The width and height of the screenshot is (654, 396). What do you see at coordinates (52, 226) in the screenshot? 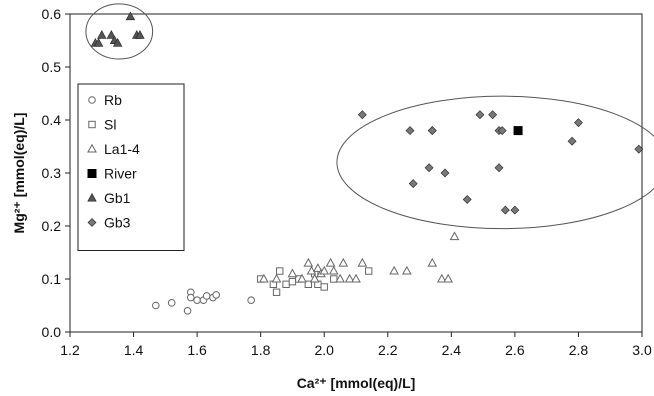
I see `y-tick-label: 0.2` at bounding box center [52, 226].